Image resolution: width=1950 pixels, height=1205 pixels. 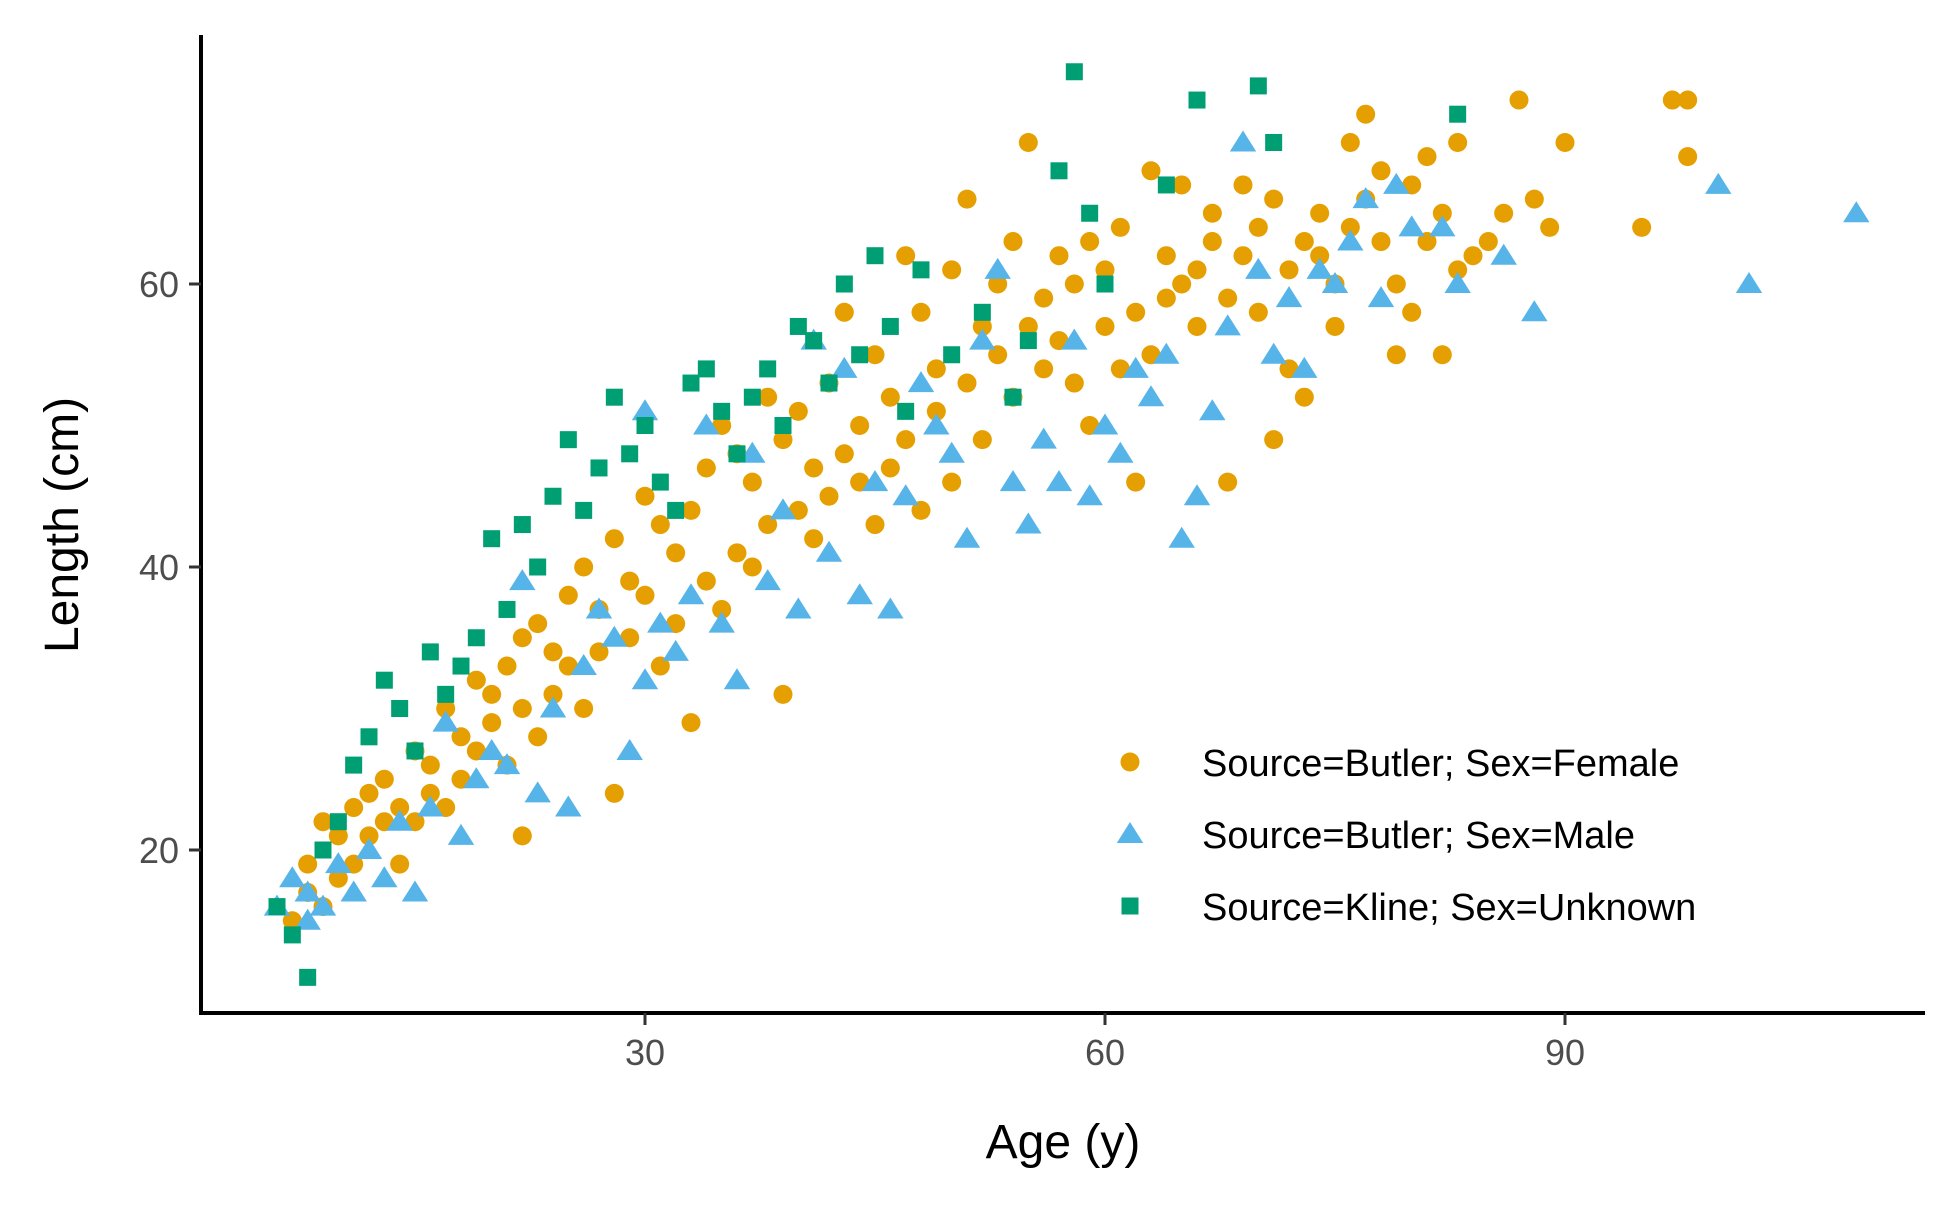 I want to click on legend-item: Source=Butler; Sex=Male, so click(x=1375, y=836).